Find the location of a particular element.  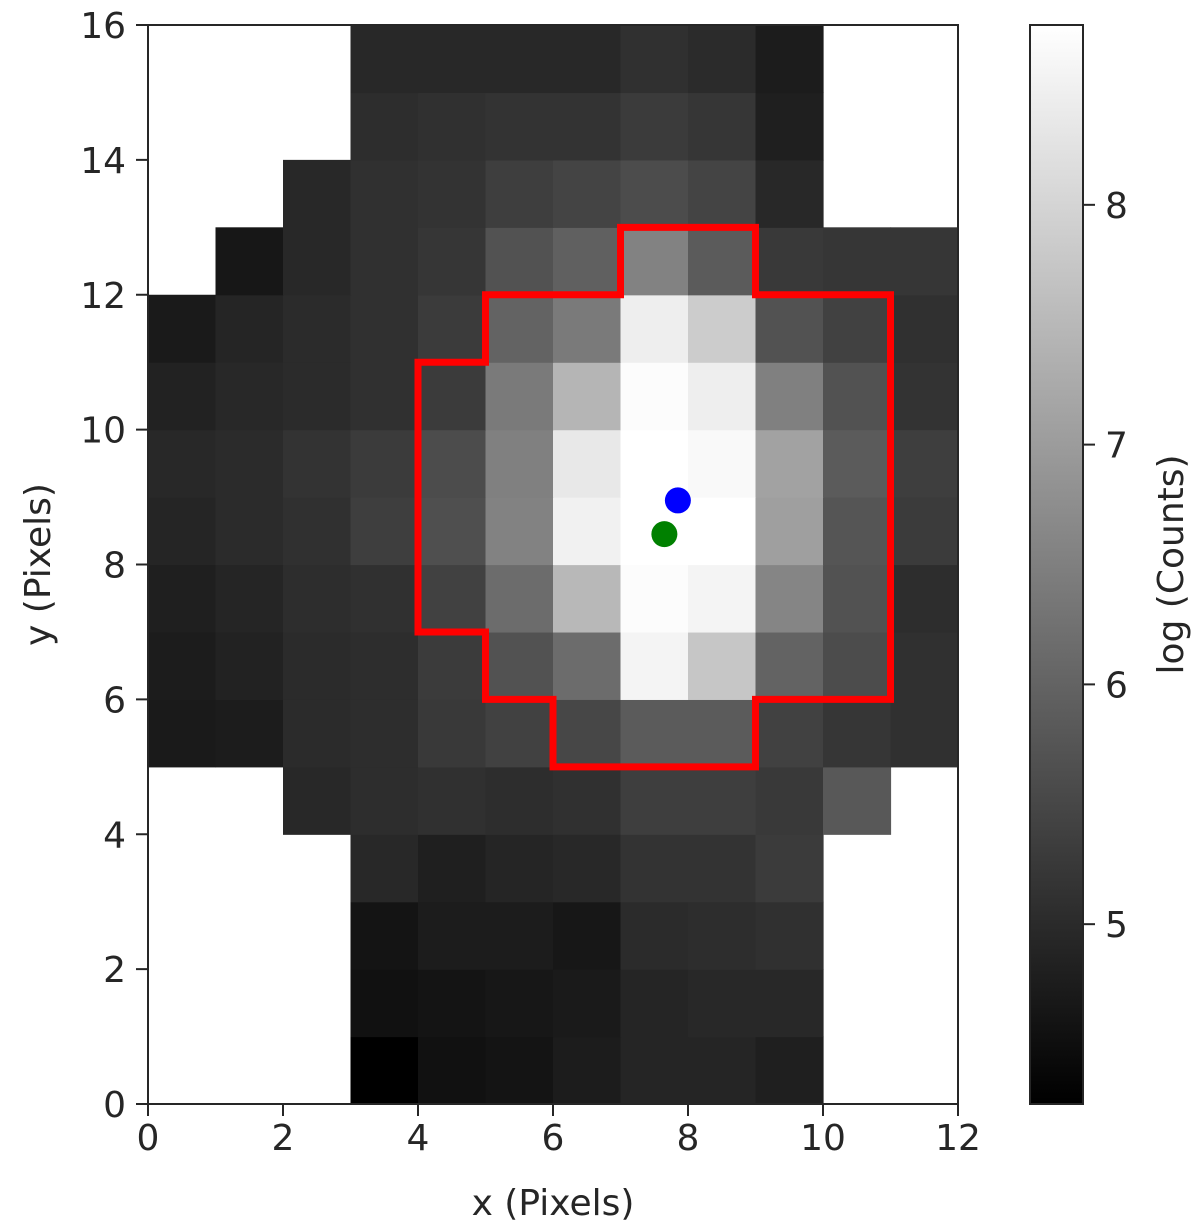

y-tick-label: 0 is located at coordinates (114, 1105).